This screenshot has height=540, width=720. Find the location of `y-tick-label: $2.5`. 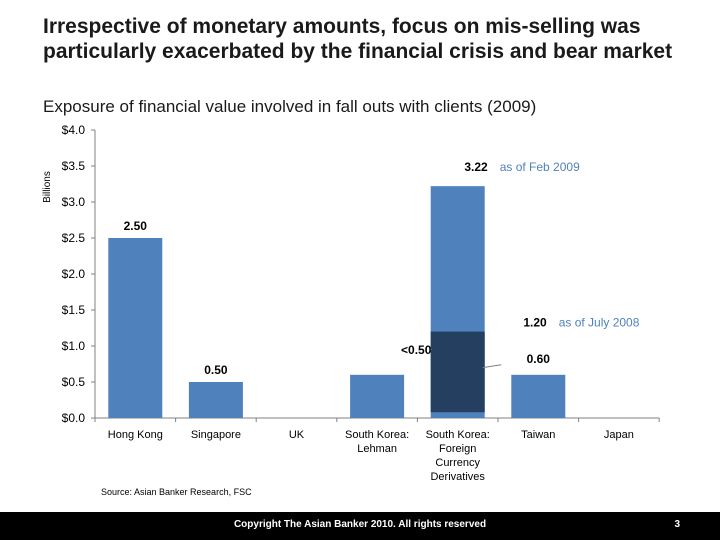

y-tick-label: $2.5 is located at coordinates (74, 238).